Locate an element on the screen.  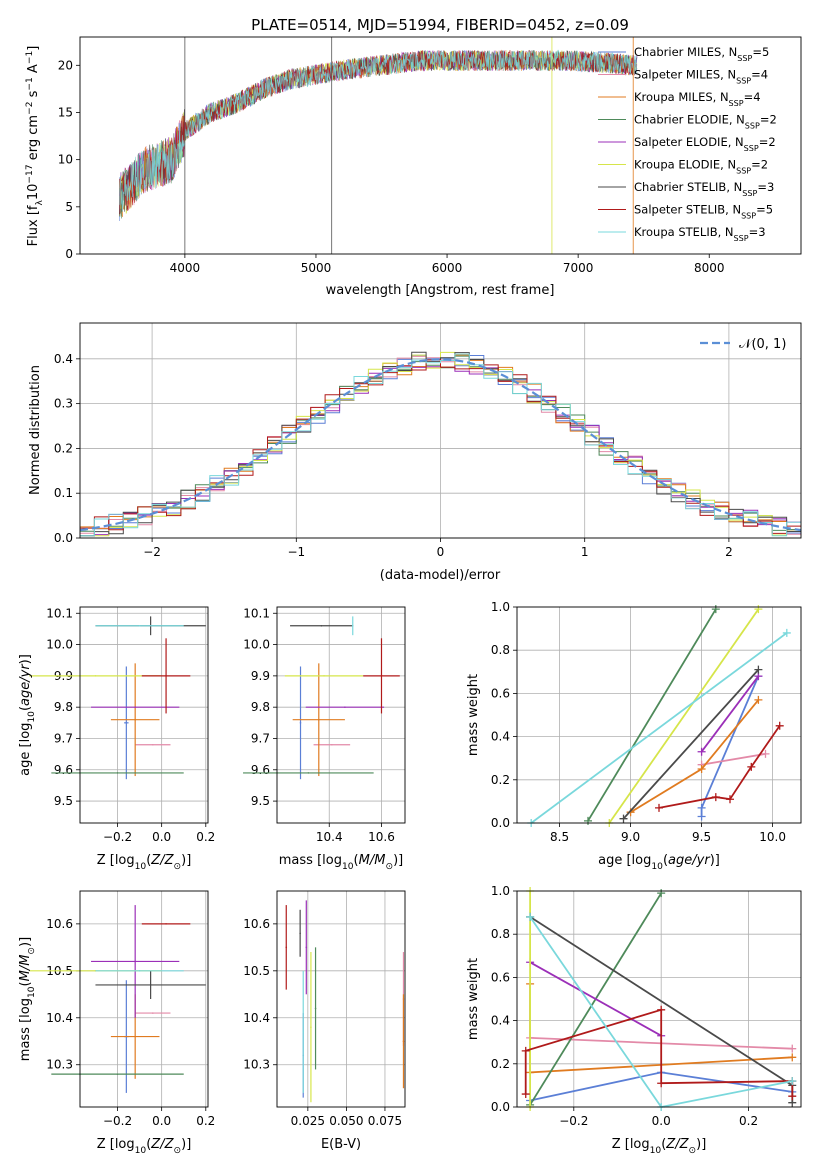
x-axis-label: E(B-V) is located at coordinates (341, 1144).